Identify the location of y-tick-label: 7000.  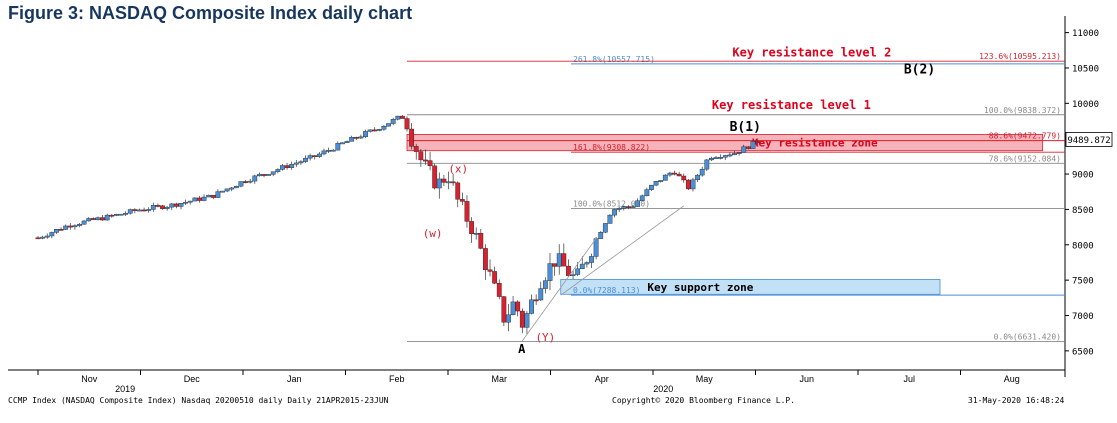
(1083, 317).